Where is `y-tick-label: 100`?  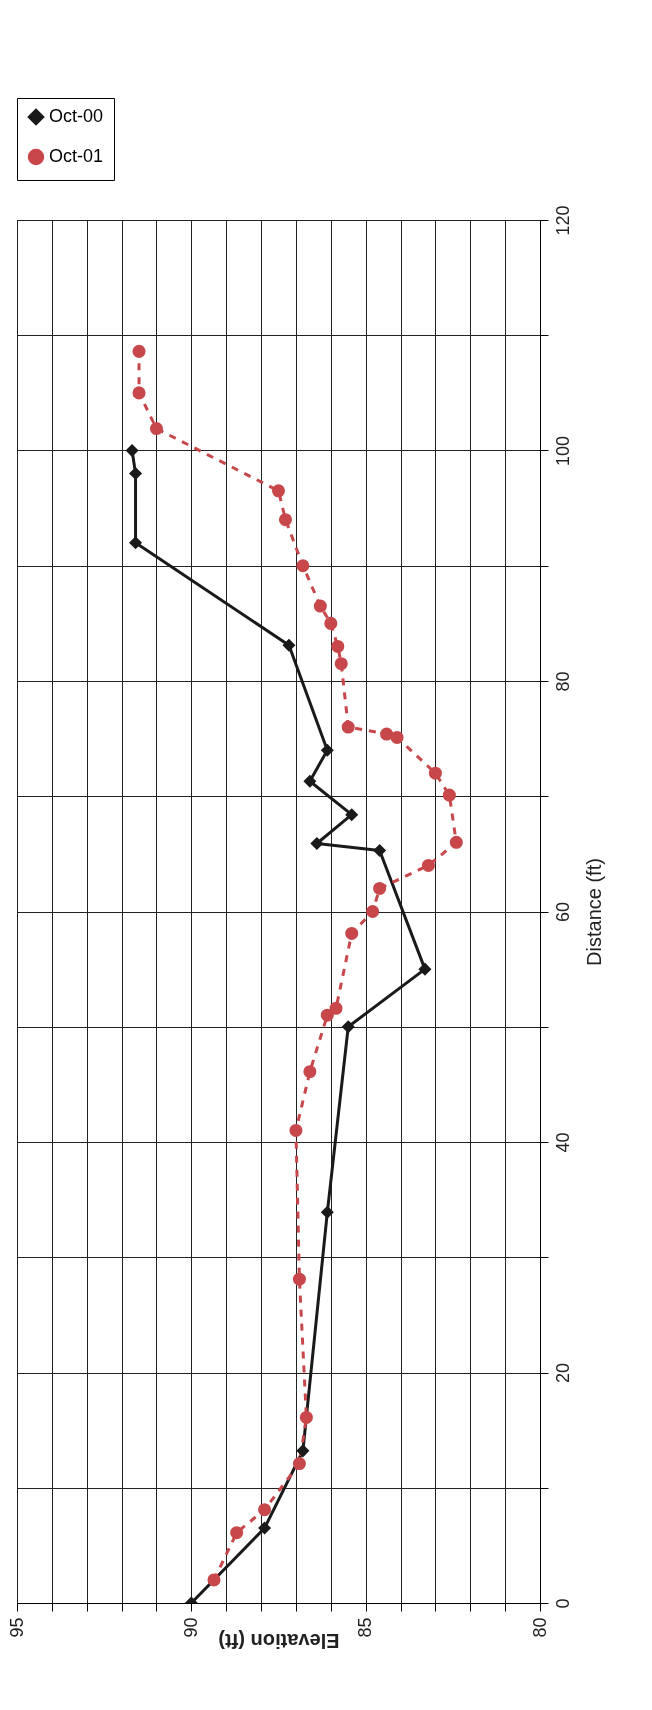
y-tick-label: 100 is located at coordinates (562, 451).